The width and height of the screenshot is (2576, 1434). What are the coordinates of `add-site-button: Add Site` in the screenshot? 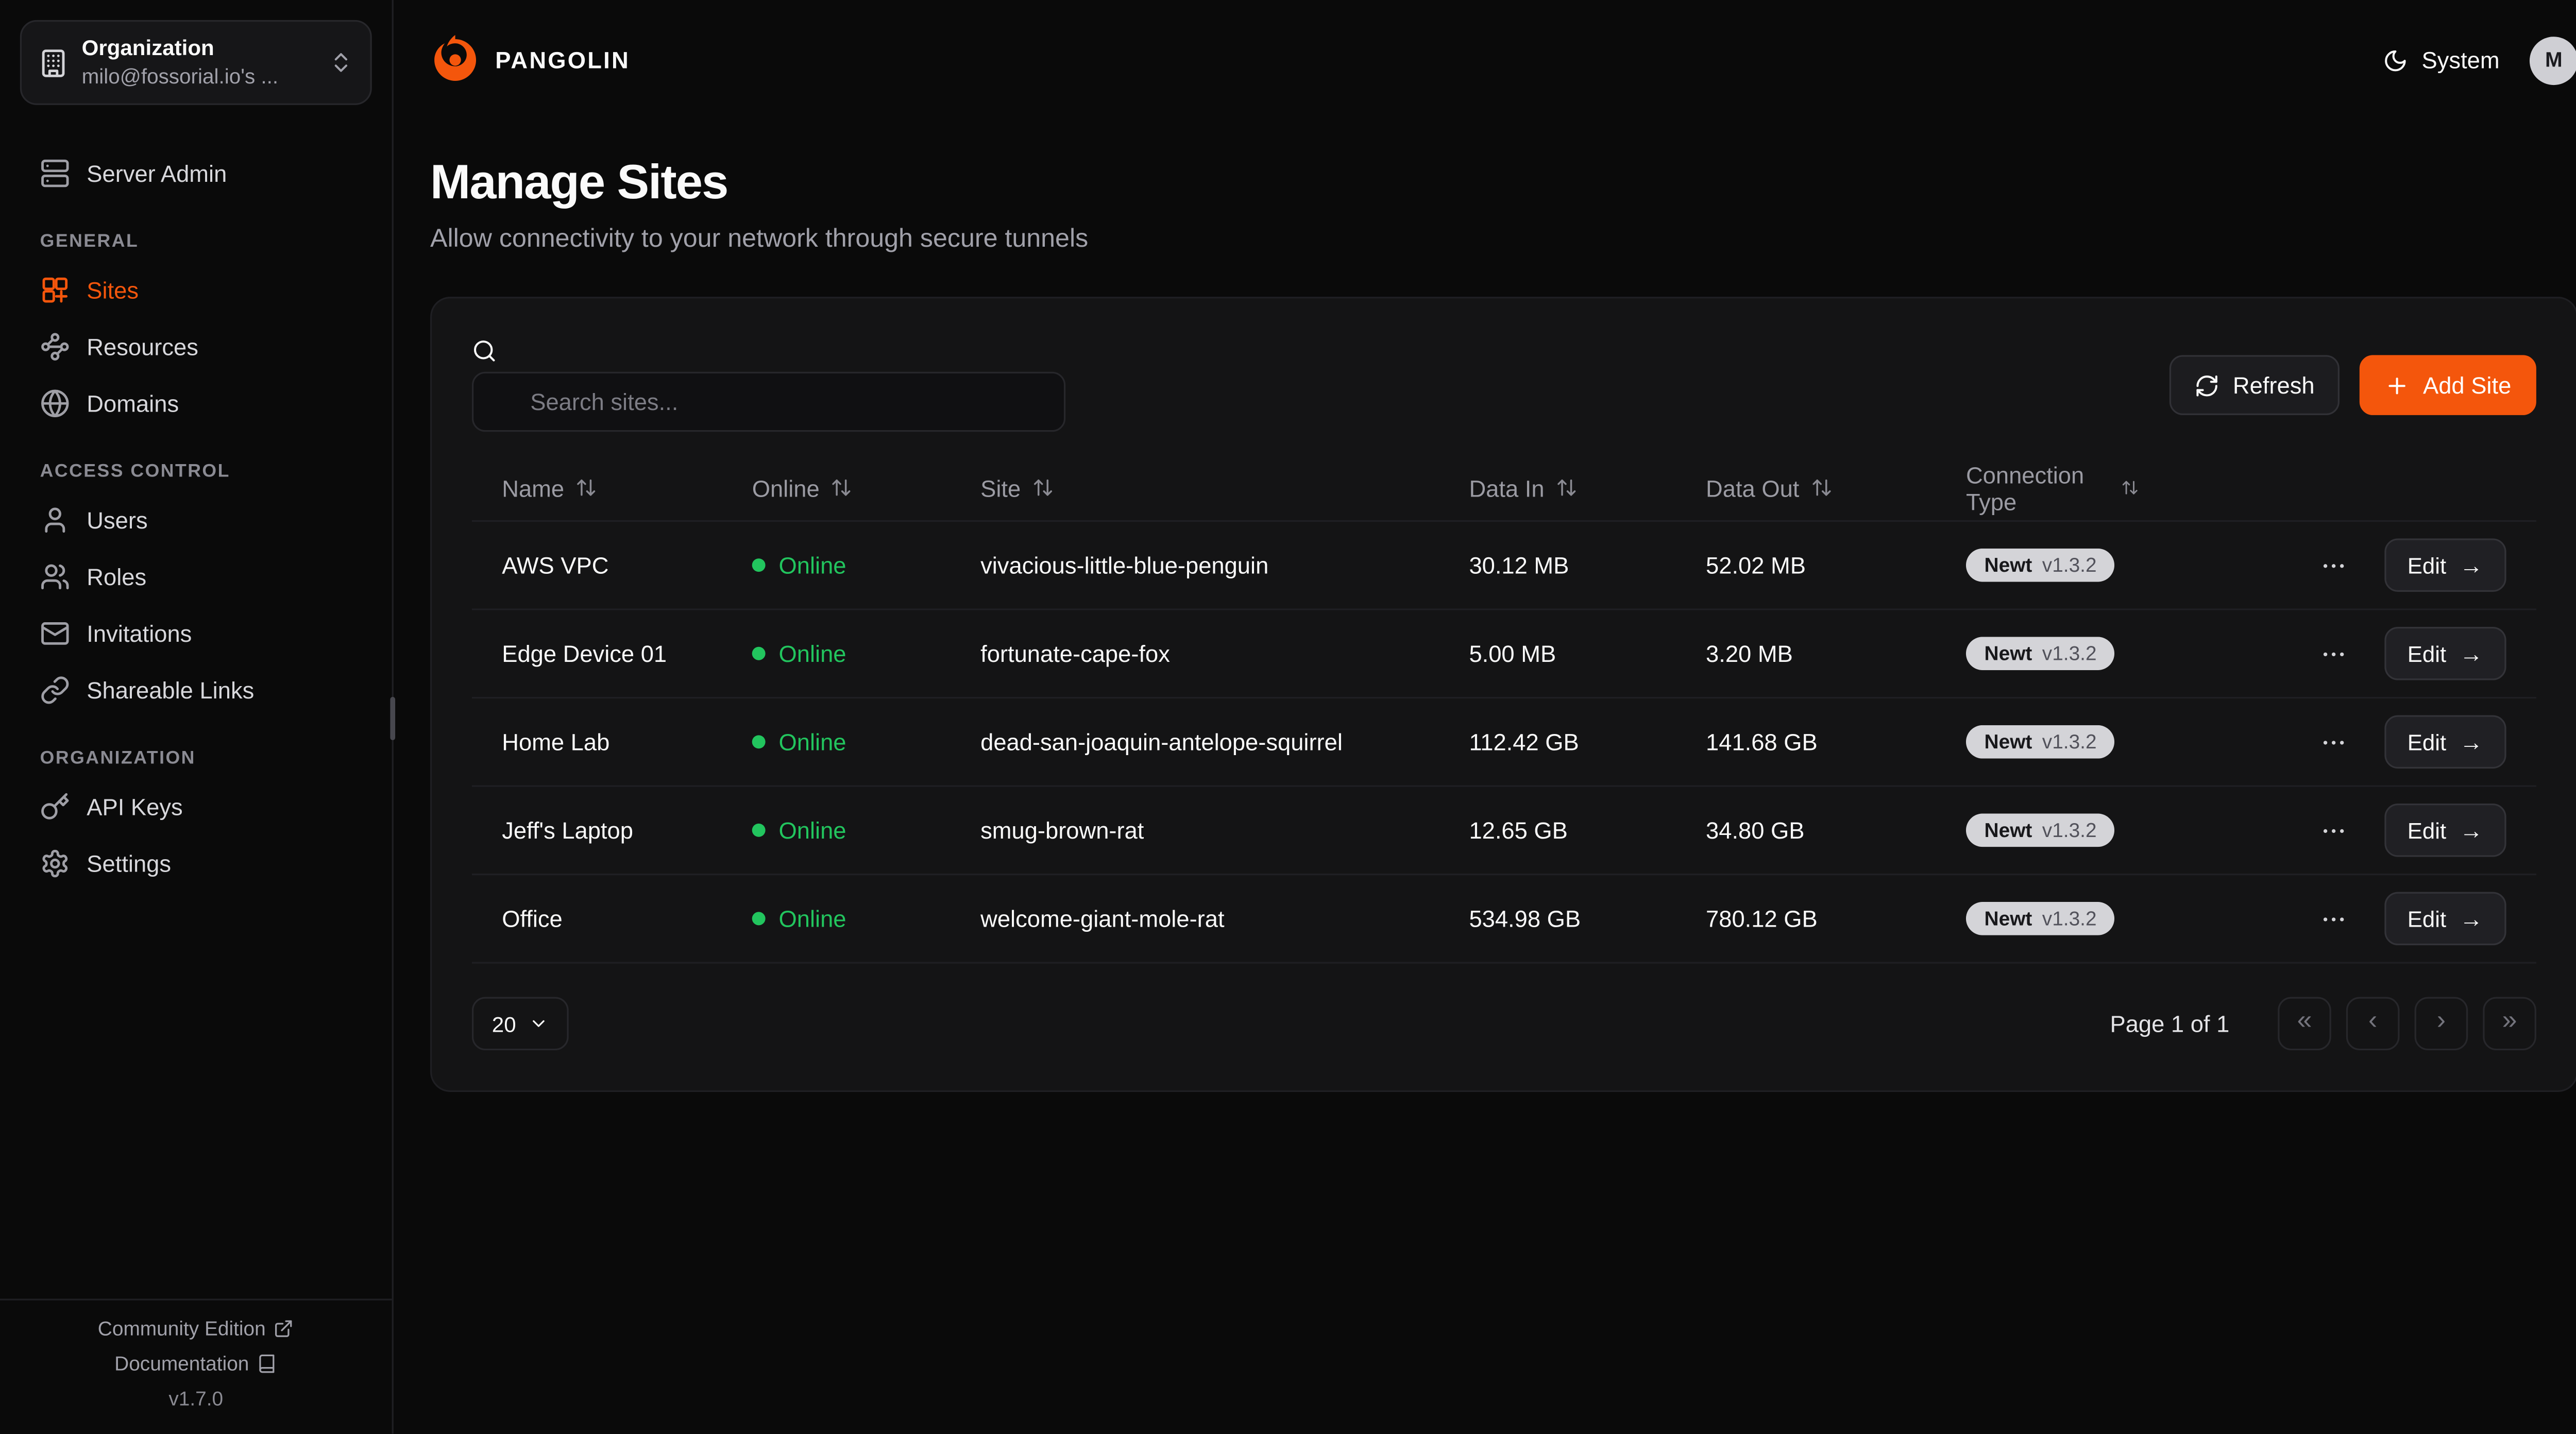 It's located at (2447, 385).